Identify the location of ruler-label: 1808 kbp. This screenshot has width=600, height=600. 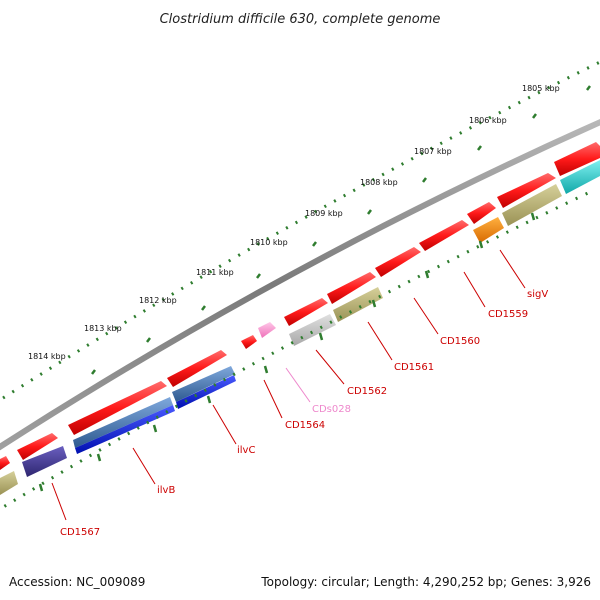
(379, 182).